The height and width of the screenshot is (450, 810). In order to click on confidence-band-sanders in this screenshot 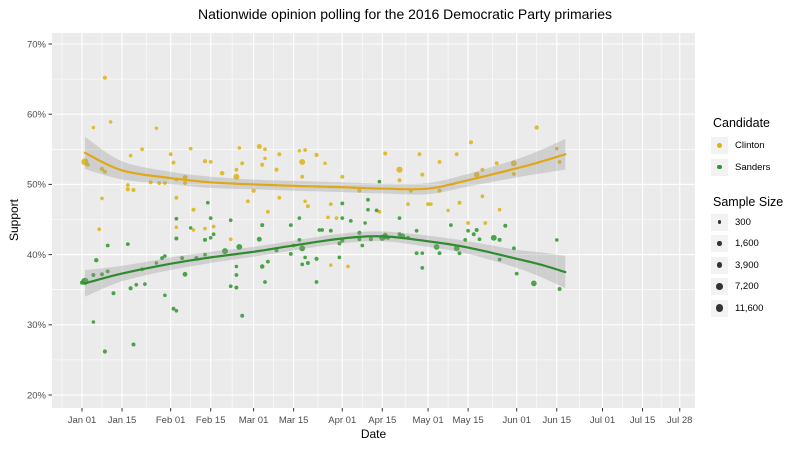, I will do `click(325, 264)`.